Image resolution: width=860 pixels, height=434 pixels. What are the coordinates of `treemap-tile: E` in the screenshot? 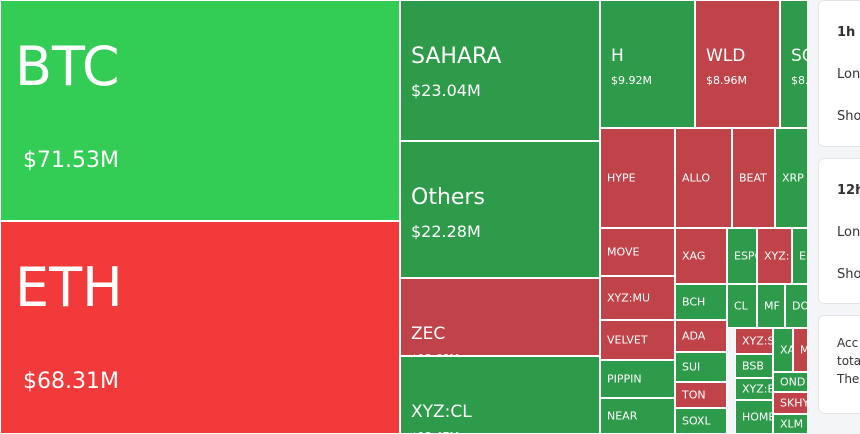 It's located at (800, 256).